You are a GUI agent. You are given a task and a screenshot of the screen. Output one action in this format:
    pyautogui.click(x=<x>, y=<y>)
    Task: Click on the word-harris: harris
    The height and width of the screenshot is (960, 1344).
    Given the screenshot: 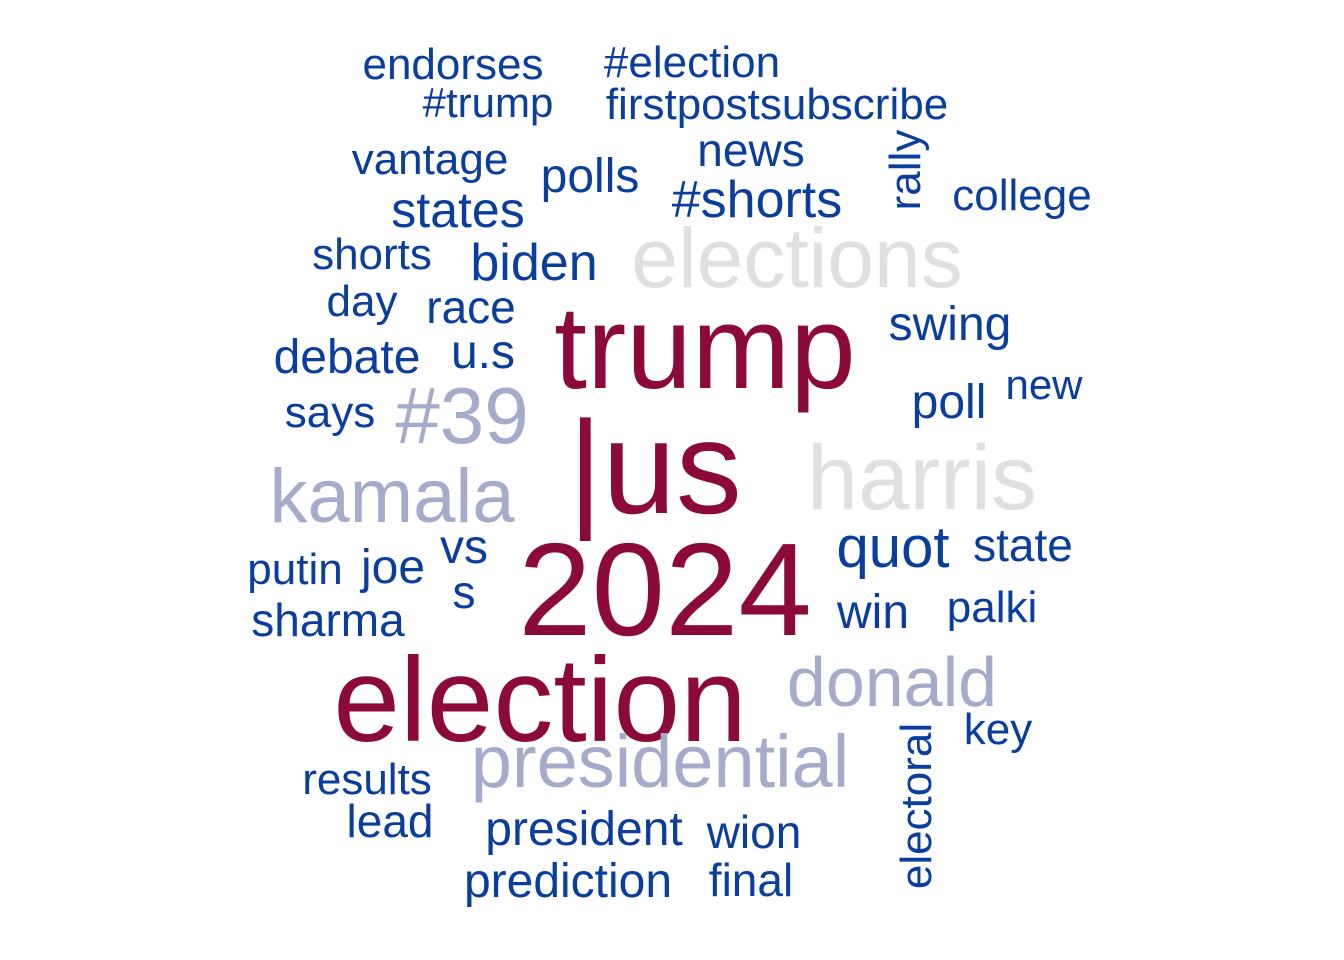 What is the action you would take?
    pyautogui.click(x=922, y=478)
    